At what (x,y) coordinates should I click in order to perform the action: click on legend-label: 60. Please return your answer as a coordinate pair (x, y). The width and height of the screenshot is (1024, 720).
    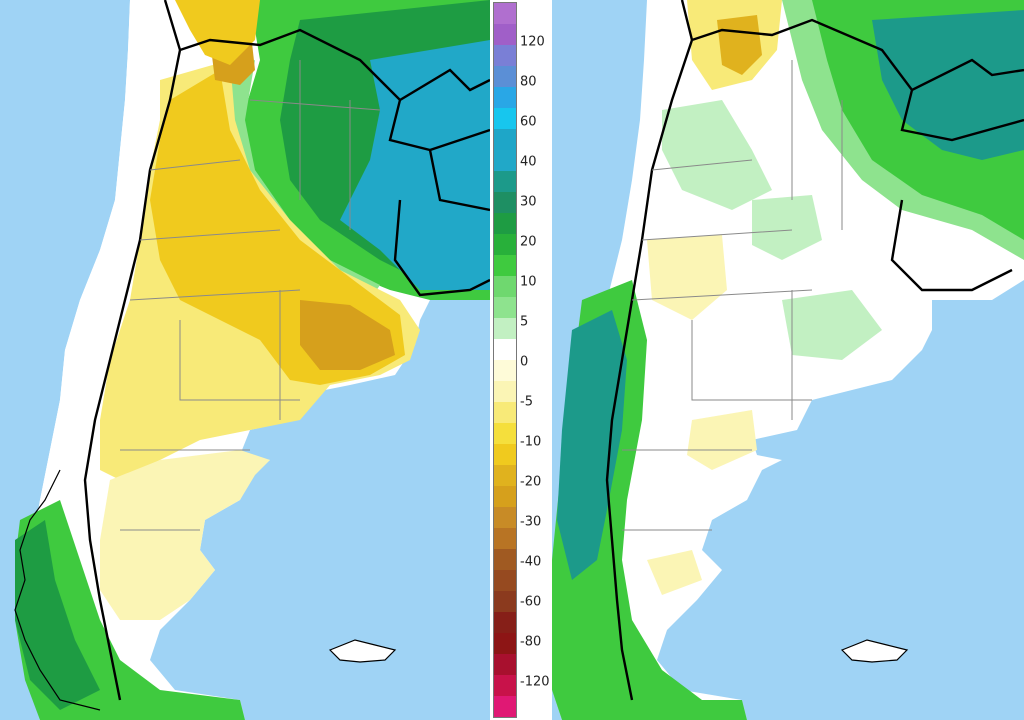
    Looking at the image, I should click on (528, 122).